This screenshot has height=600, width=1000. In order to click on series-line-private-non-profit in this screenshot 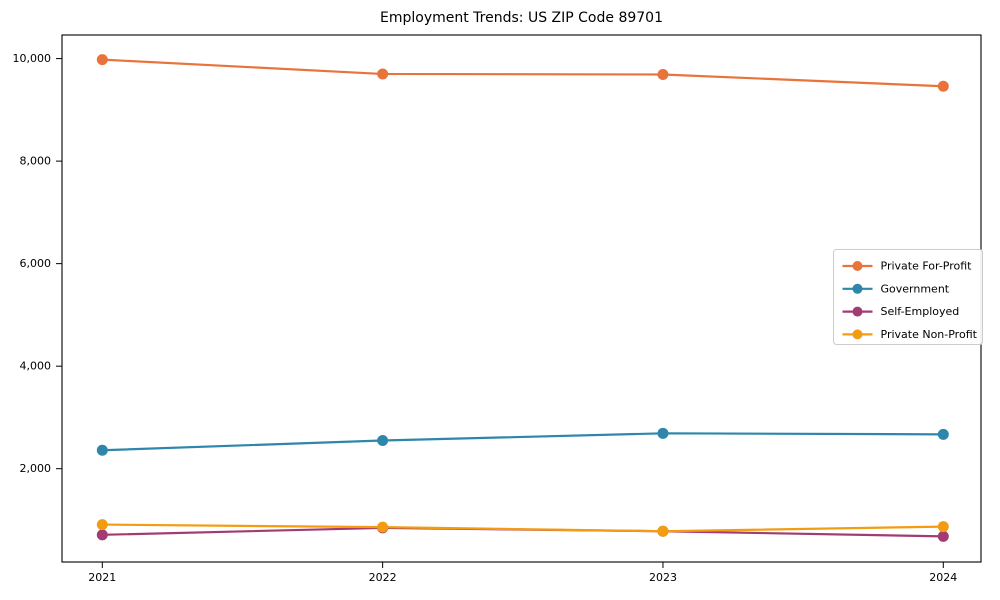, I will do `click(523, 528)`.